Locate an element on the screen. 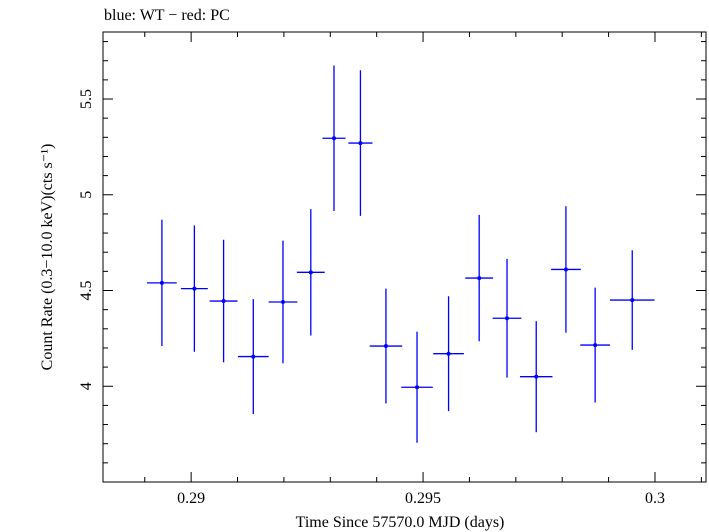  y-axis-label: Count Rate (0.3−10.0 keV)(cts s⁻¹) is located at coordinates (47, 257).